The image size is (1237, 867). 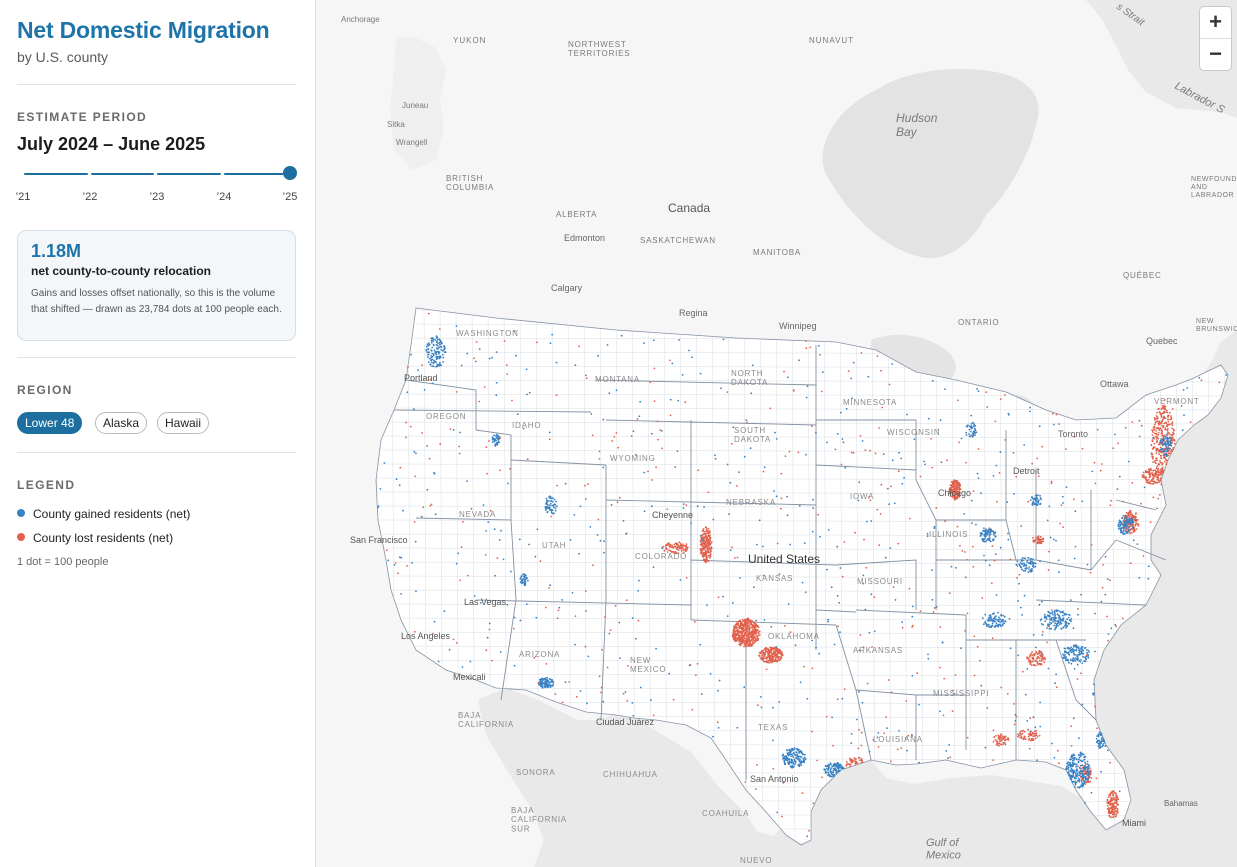 I want to click on legend-label-loss: County lost residents (net), so click(x=103, y=538).